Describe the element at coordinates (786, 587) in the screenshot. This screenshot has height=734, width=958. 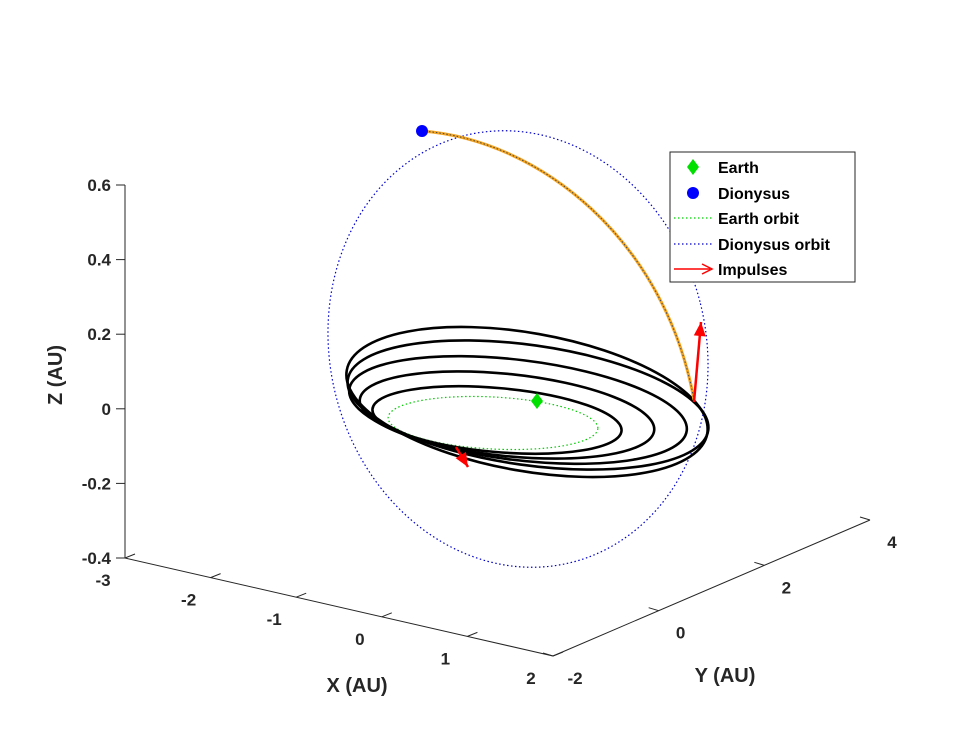
I see `y-tick-label: 2` at that location.